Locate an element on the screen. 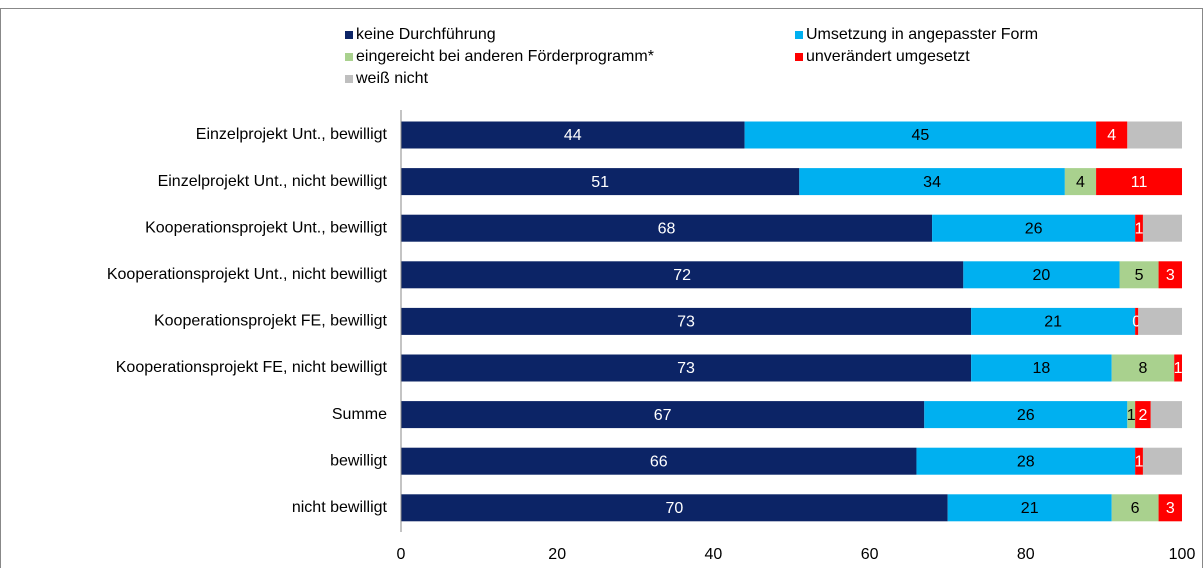  data-label: 11 is located at coordinates (1139, 182).